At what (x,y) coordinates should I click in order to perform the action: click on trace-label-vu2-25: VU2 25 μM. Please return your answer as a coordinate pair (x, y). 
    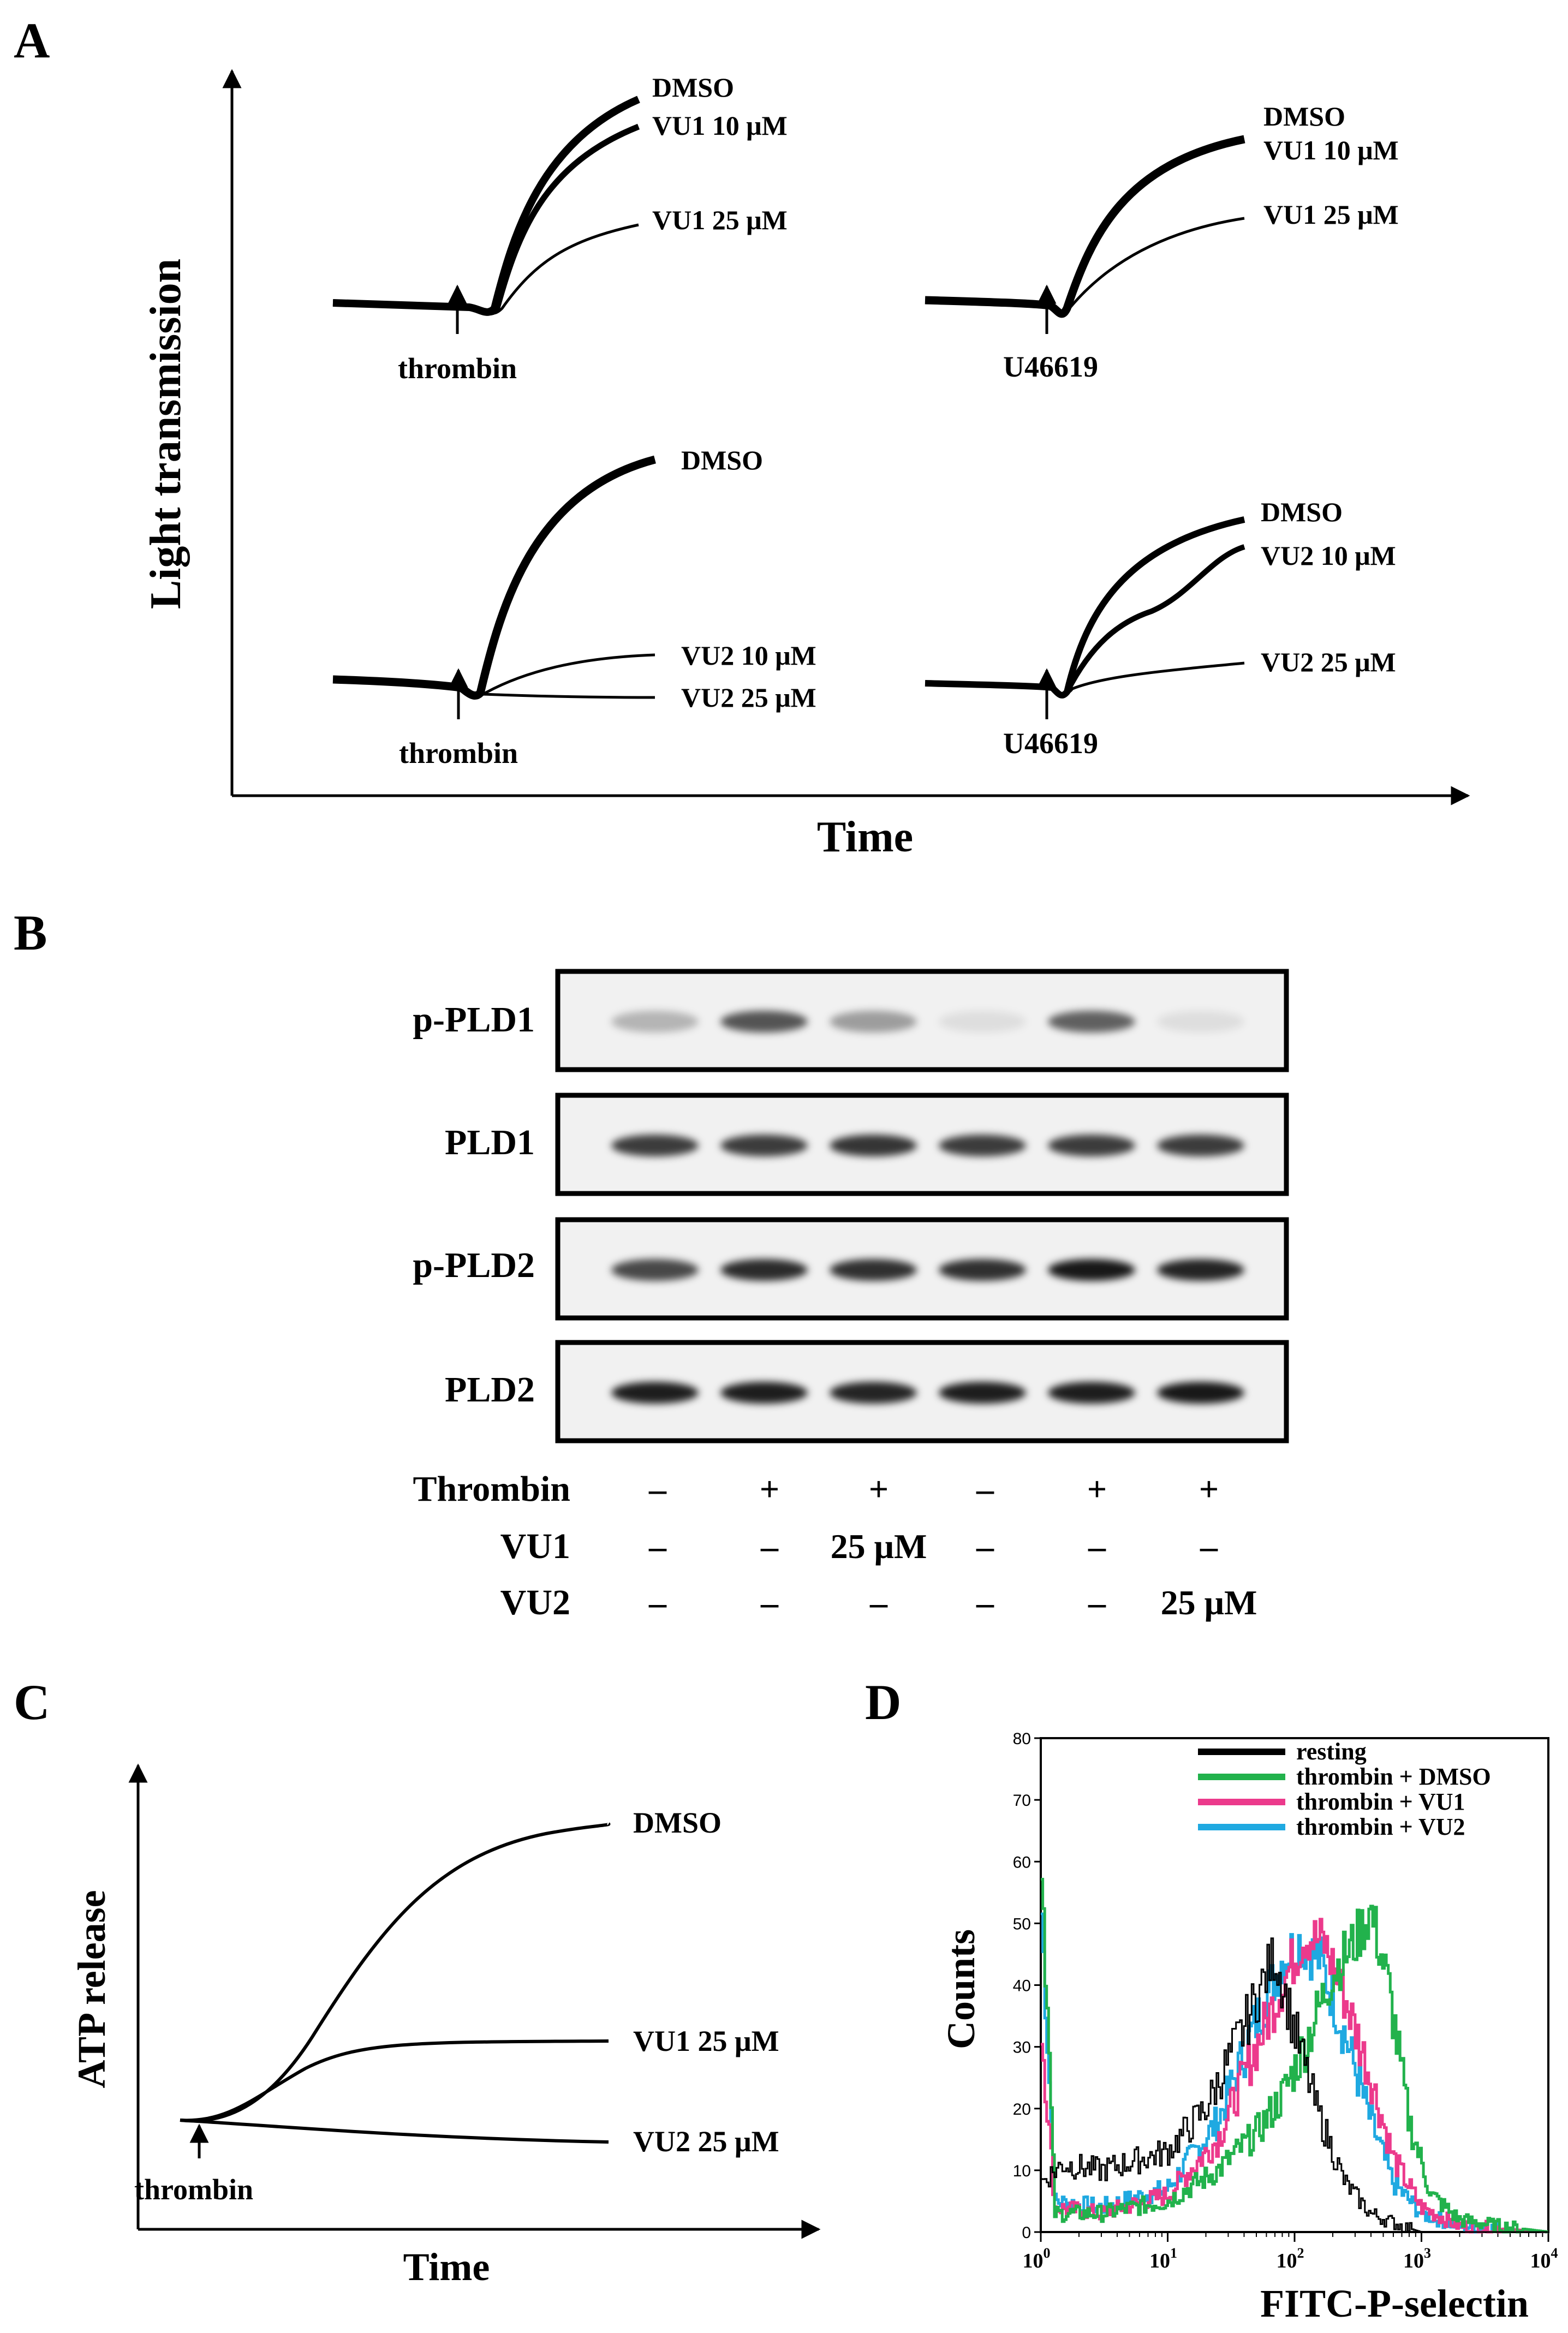
    Looking at the image, I should click on (749, 697).